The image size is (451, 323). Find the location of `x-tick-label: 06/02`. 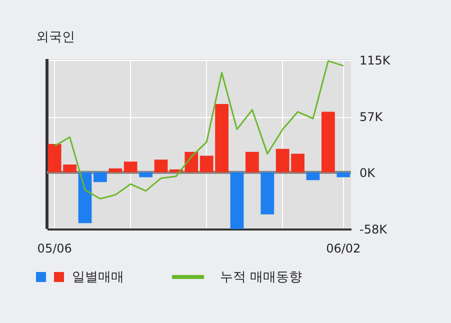

x-tick-label: 06/02 is located at coordinates (343, 249).